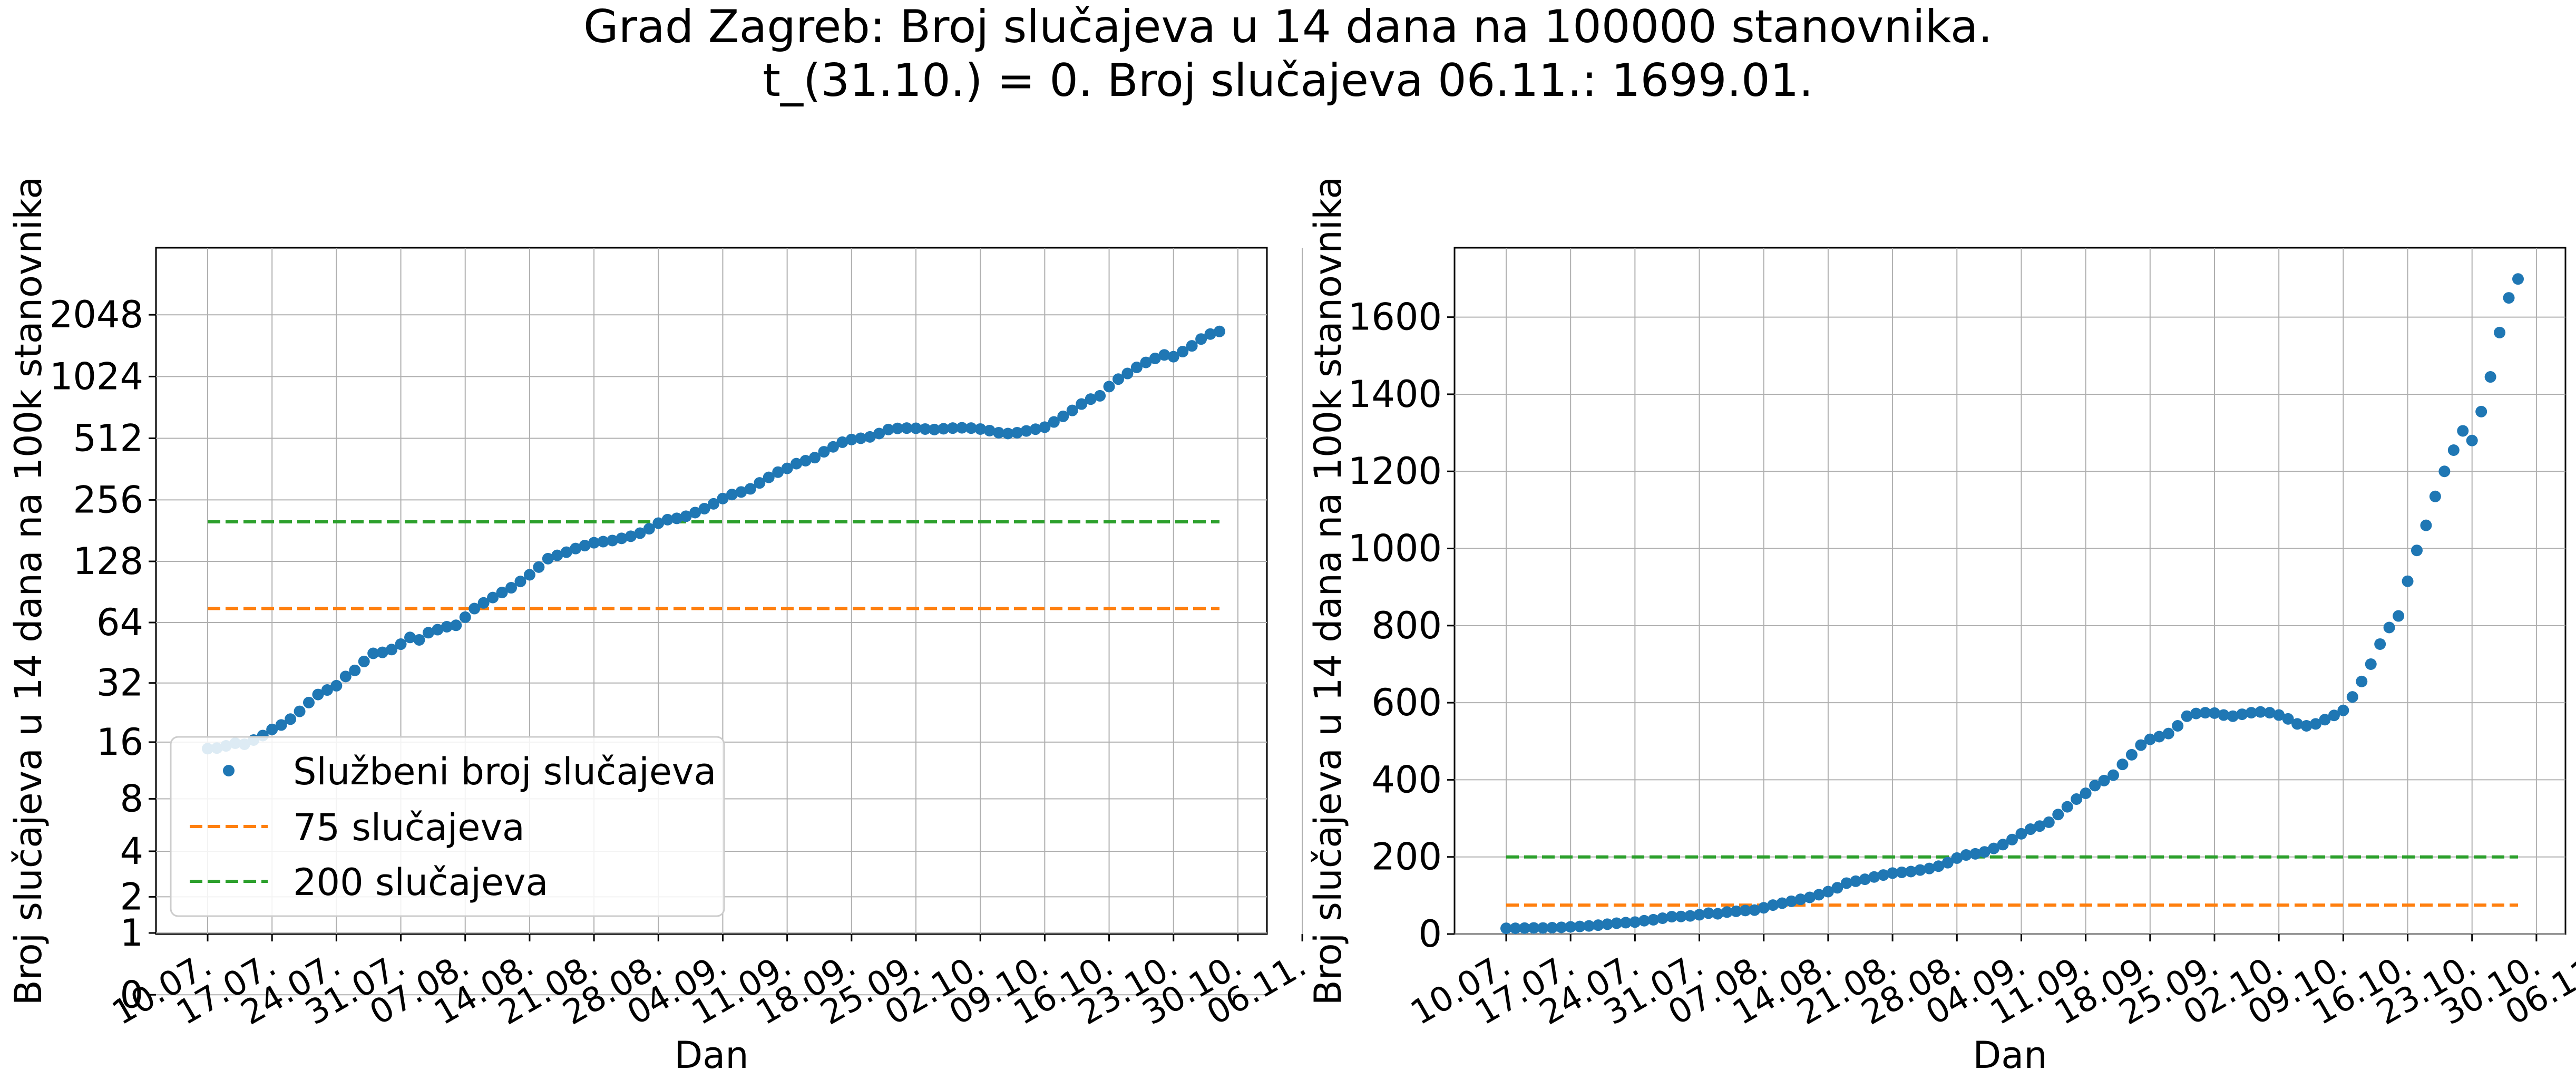 The image size is (2576, 1089). I want to click on right-y-tick-label: 600, so click(1406, 703).